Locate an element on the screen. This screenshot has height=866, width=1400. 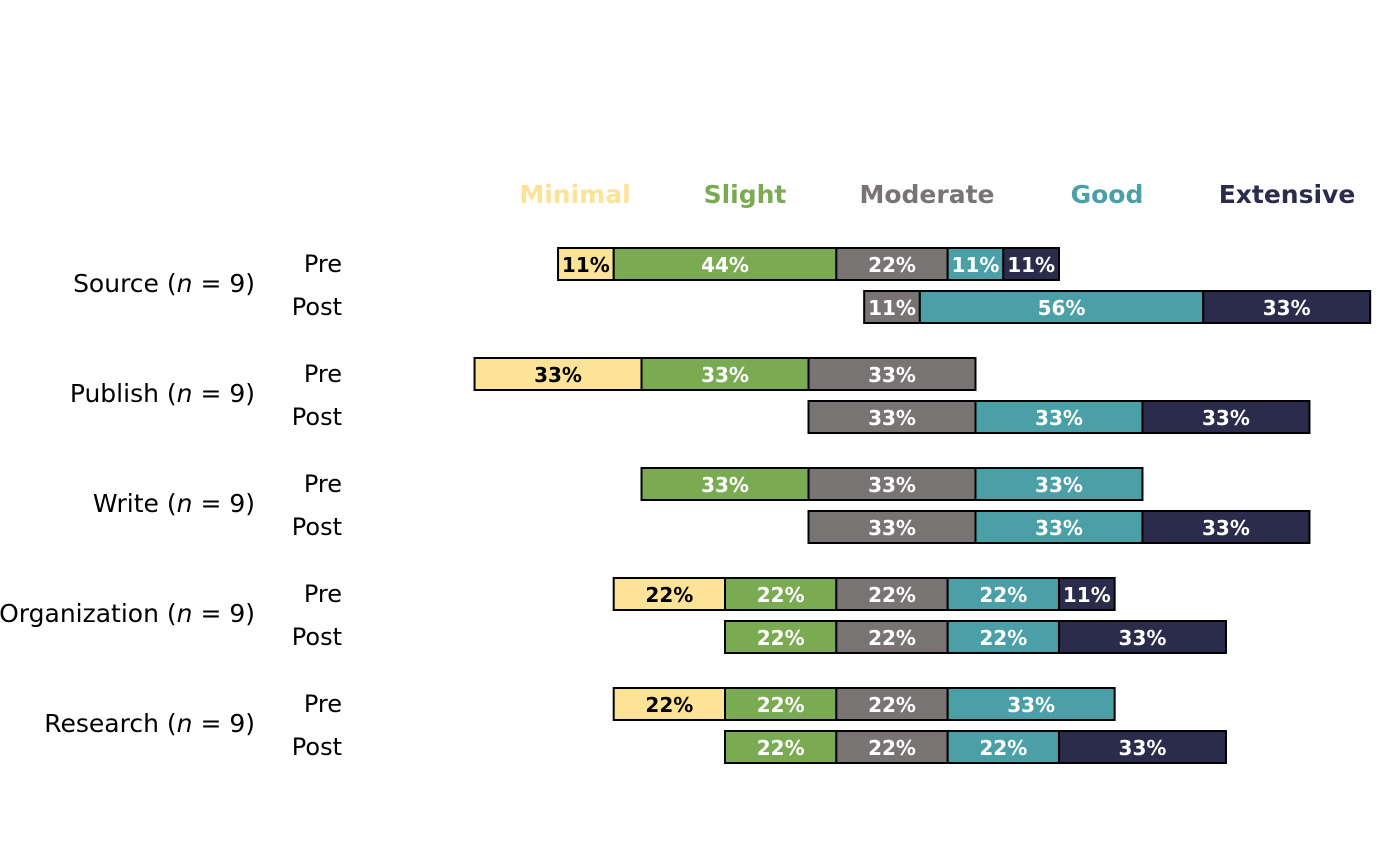
row-organization-pre: Pre 22% 22% 22% 22% 11% is located at coordinates (710, 594).